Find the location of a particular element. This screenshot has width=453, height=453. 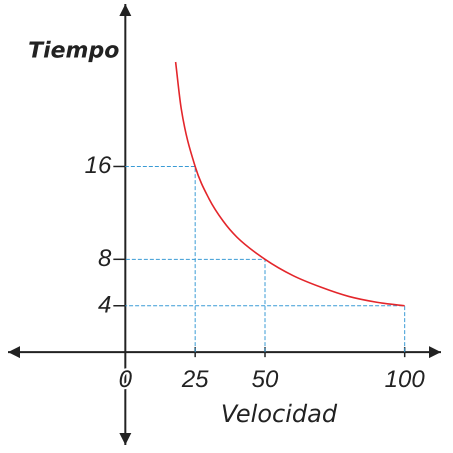

x-tick-label: 50 is located at coordinates (266, 379).